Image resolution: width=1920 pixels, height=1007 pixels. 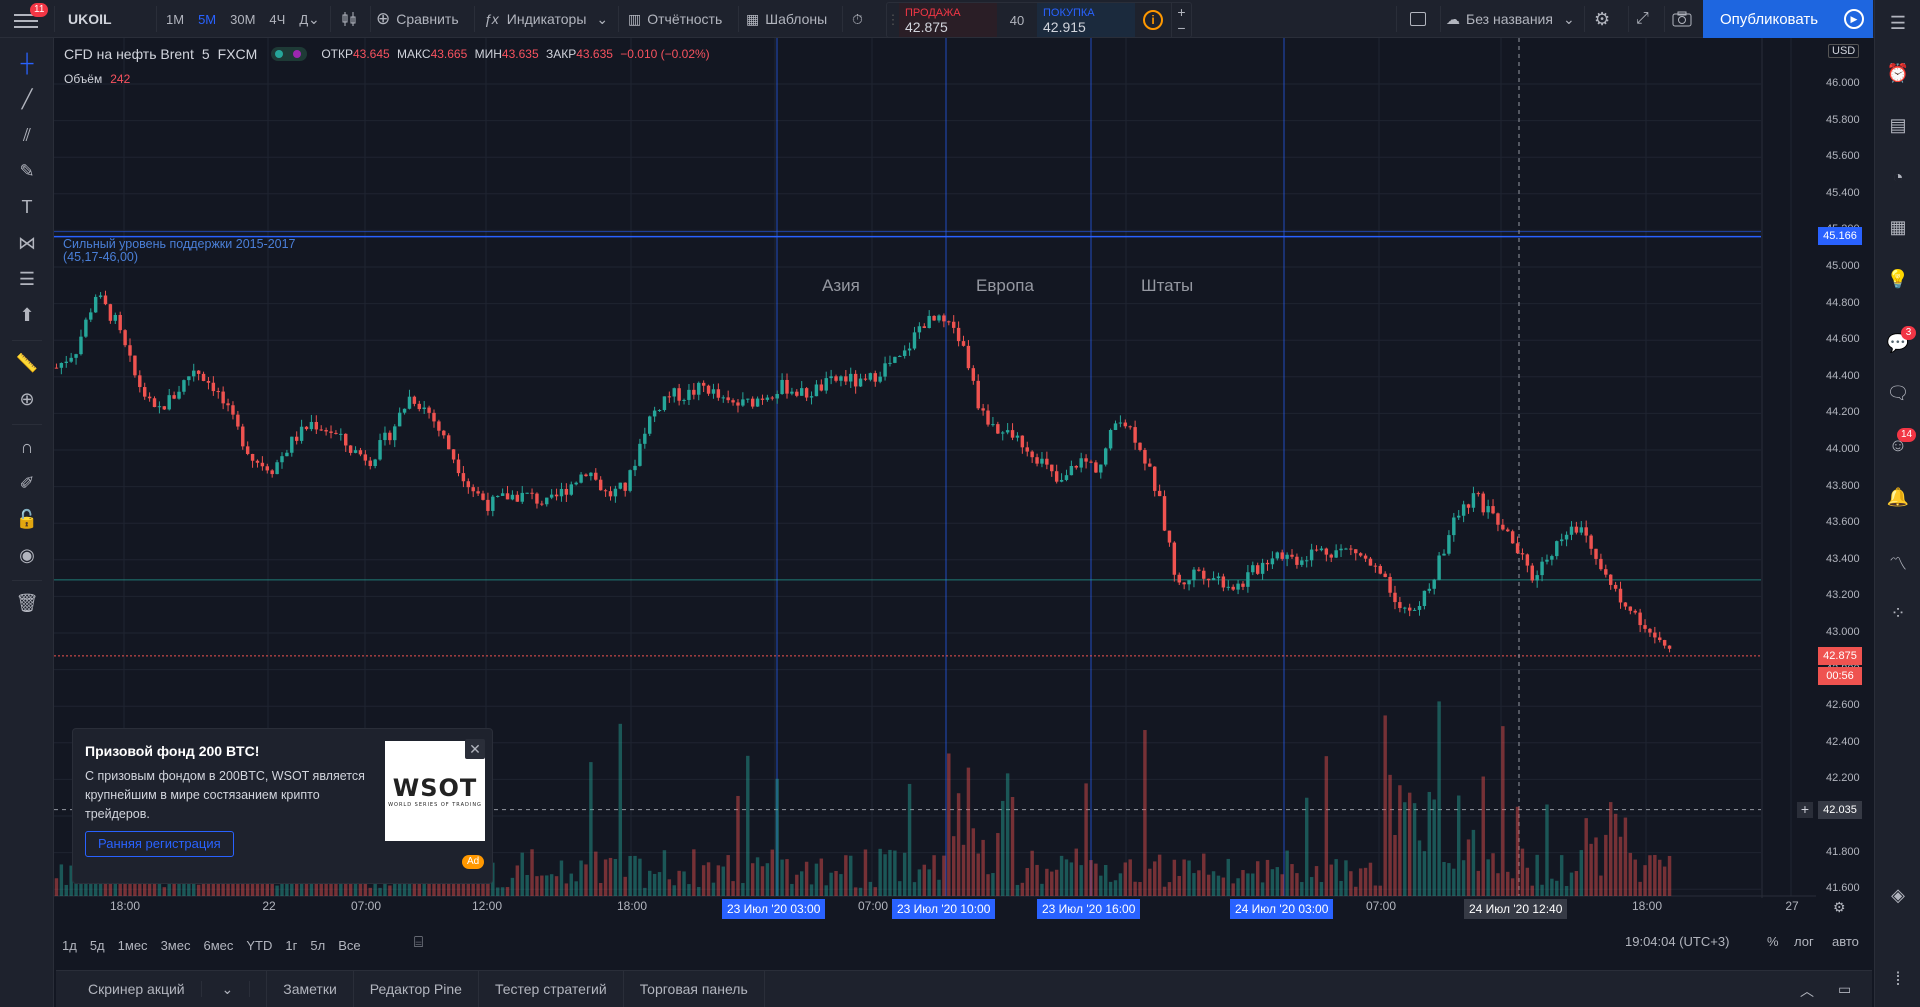 What do you see at coordinates (841, 285) in the screenshot?
I see `session-asia: Азия` at bounding box center [841, 285].